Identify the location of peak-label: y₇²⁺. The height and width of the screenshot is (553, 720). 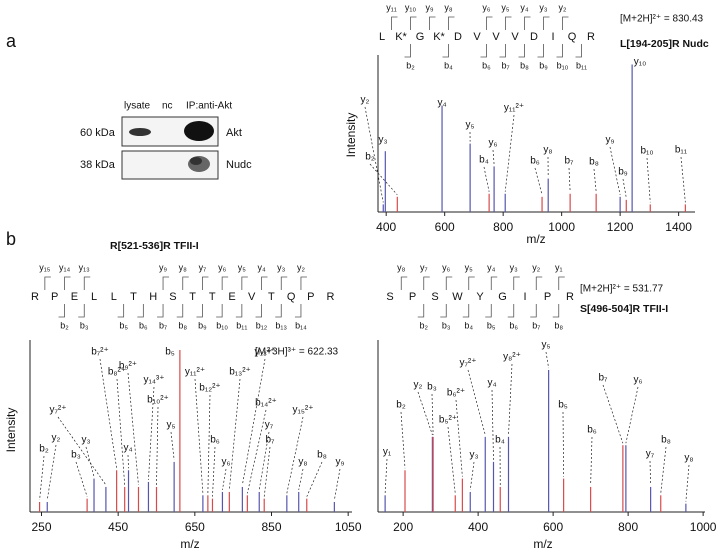
(467, 363).